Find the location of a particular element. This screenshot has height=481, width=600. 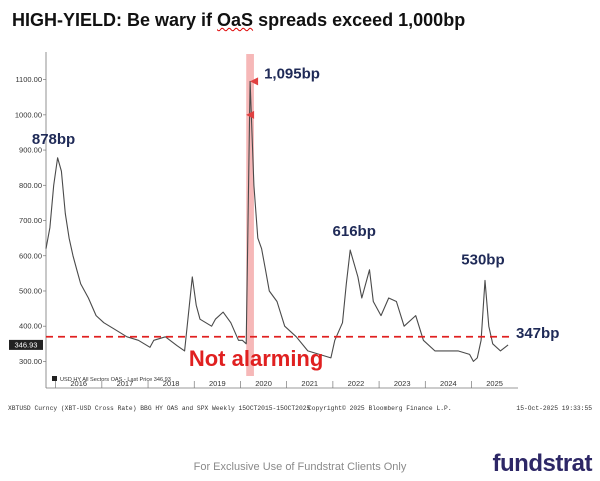

y-tick-label: 1100.00 is located at coordinates (28, 79).